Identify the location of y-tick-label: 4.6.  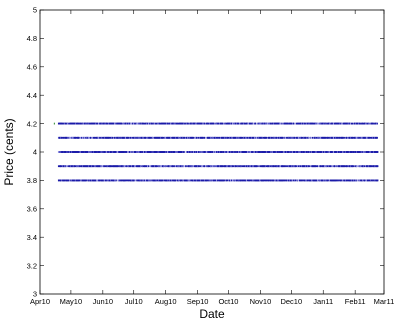
(32, 67).